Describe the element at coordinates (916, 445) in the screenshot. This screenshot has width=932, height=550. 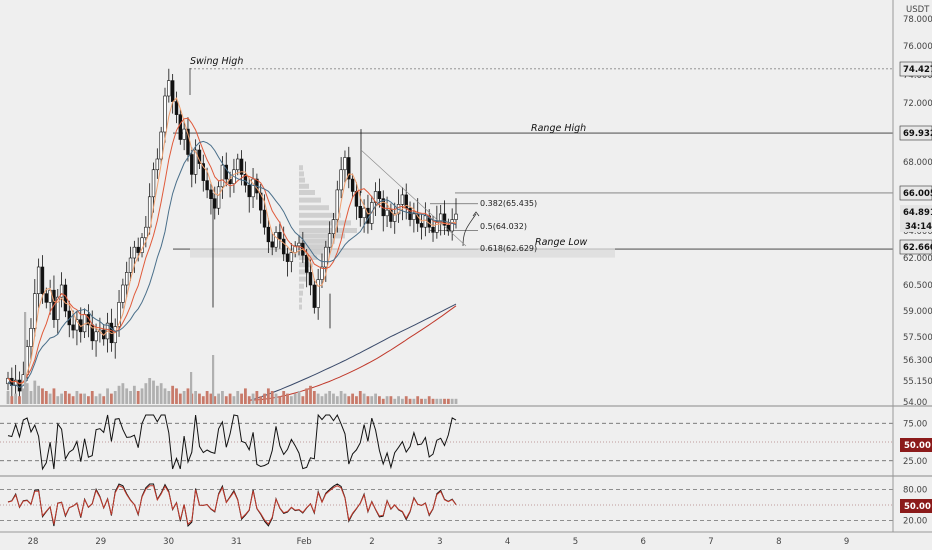
I see `oscillator-1-badge: 50.00` at that location.